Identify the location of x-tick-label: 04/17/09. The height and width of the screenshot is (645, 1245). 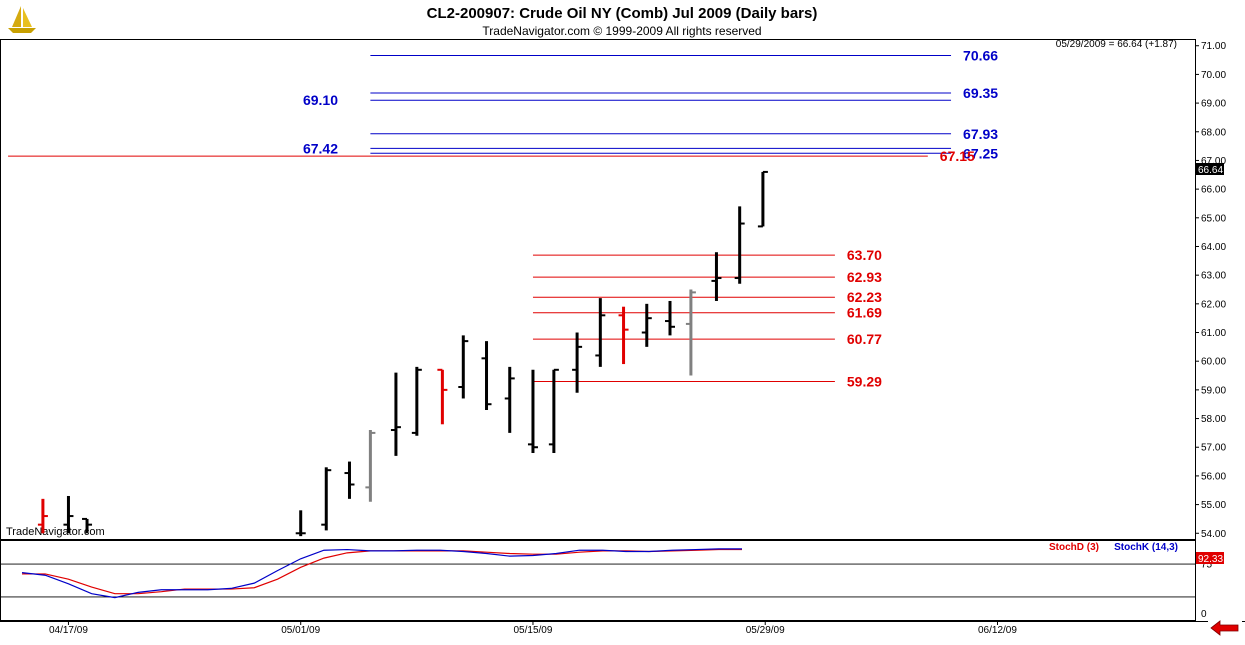
(68, 630).